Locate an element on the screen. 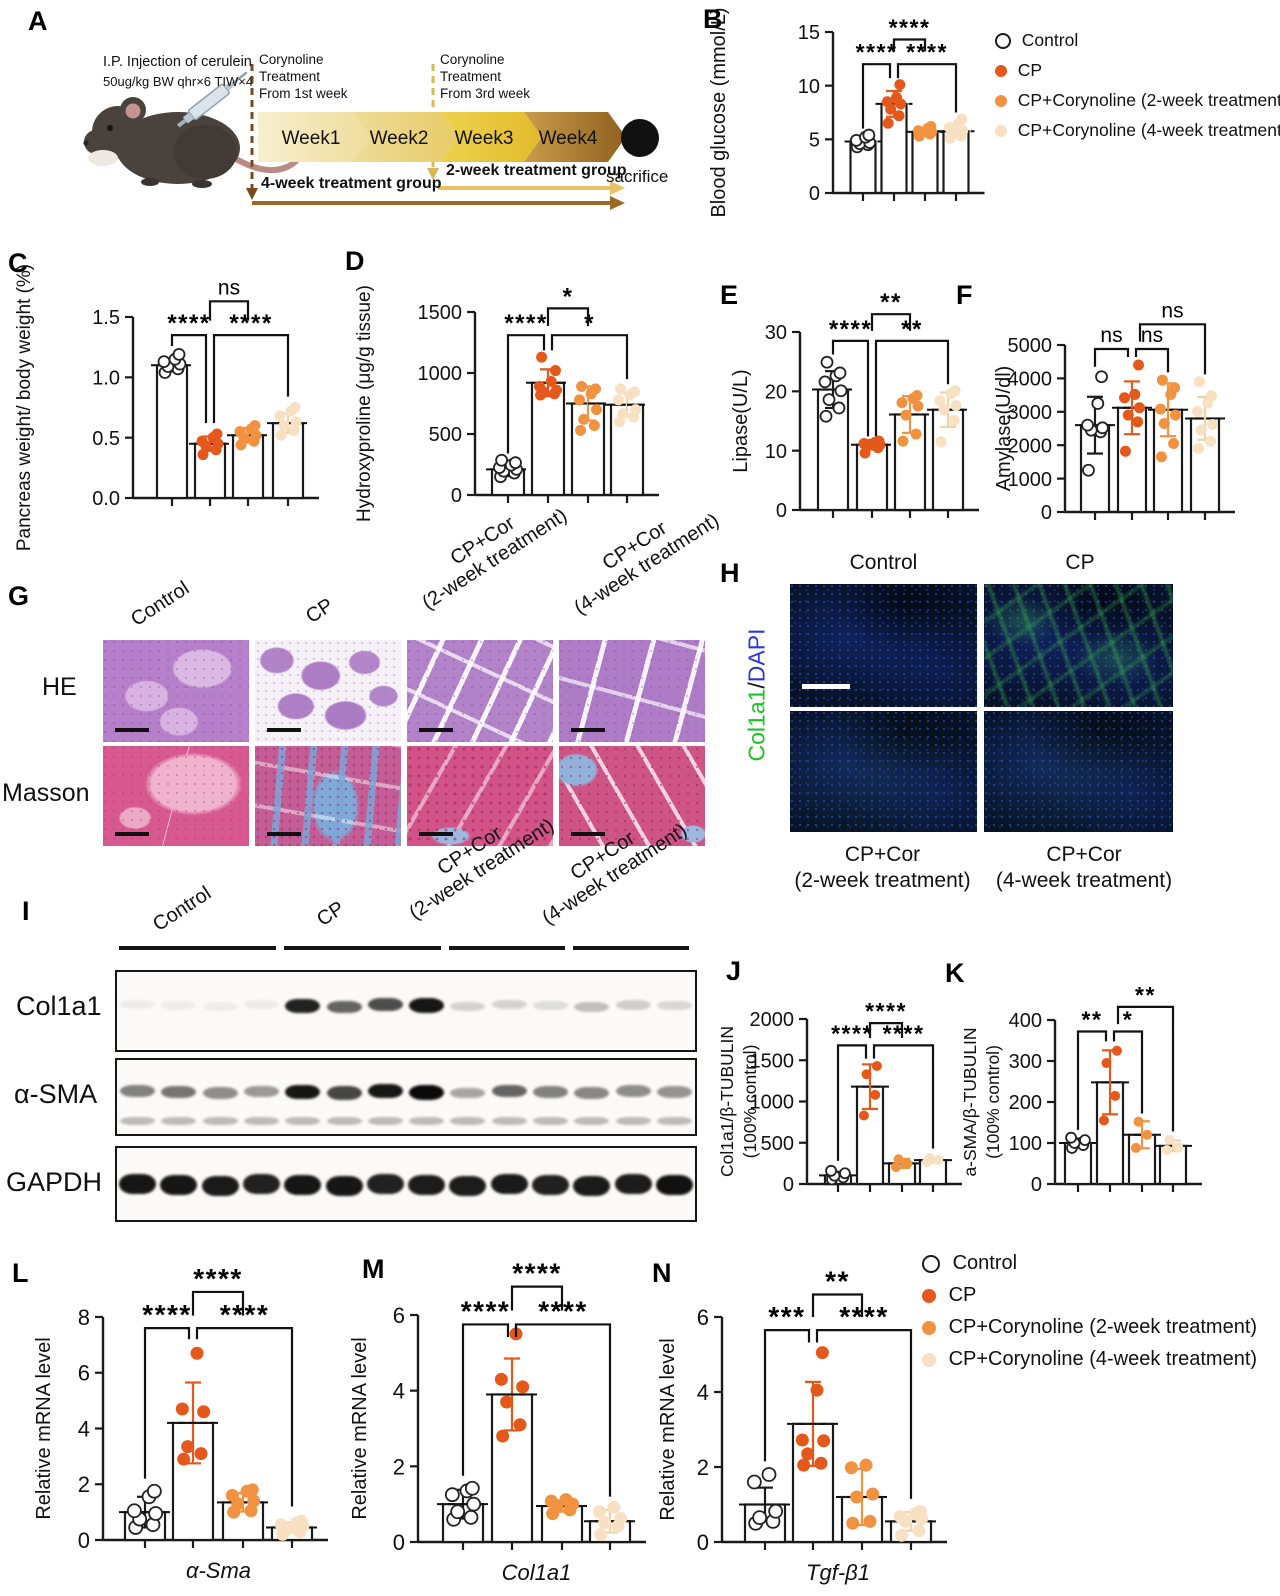 The width and height of the screenshot is (1280, 1596). legend-item-control: Control is located at coordinates (1137, 40).